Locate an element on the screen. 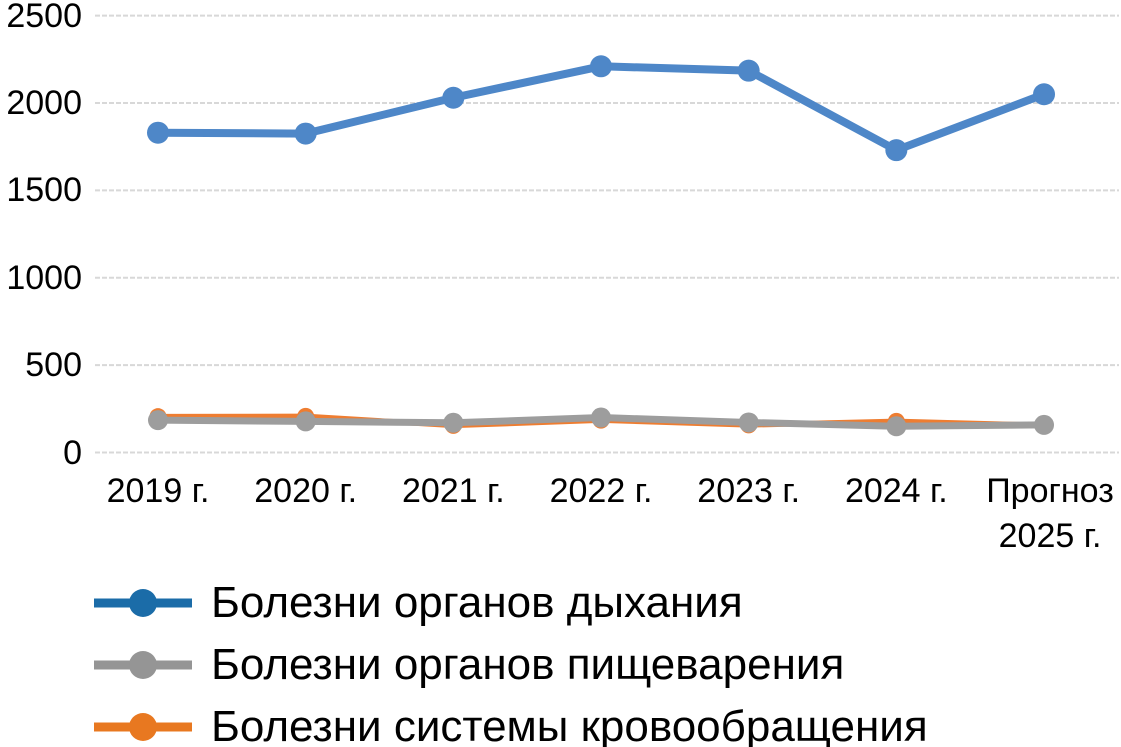  legend-item: Болезни системы кровообращения is located at coordinates (511, 721).